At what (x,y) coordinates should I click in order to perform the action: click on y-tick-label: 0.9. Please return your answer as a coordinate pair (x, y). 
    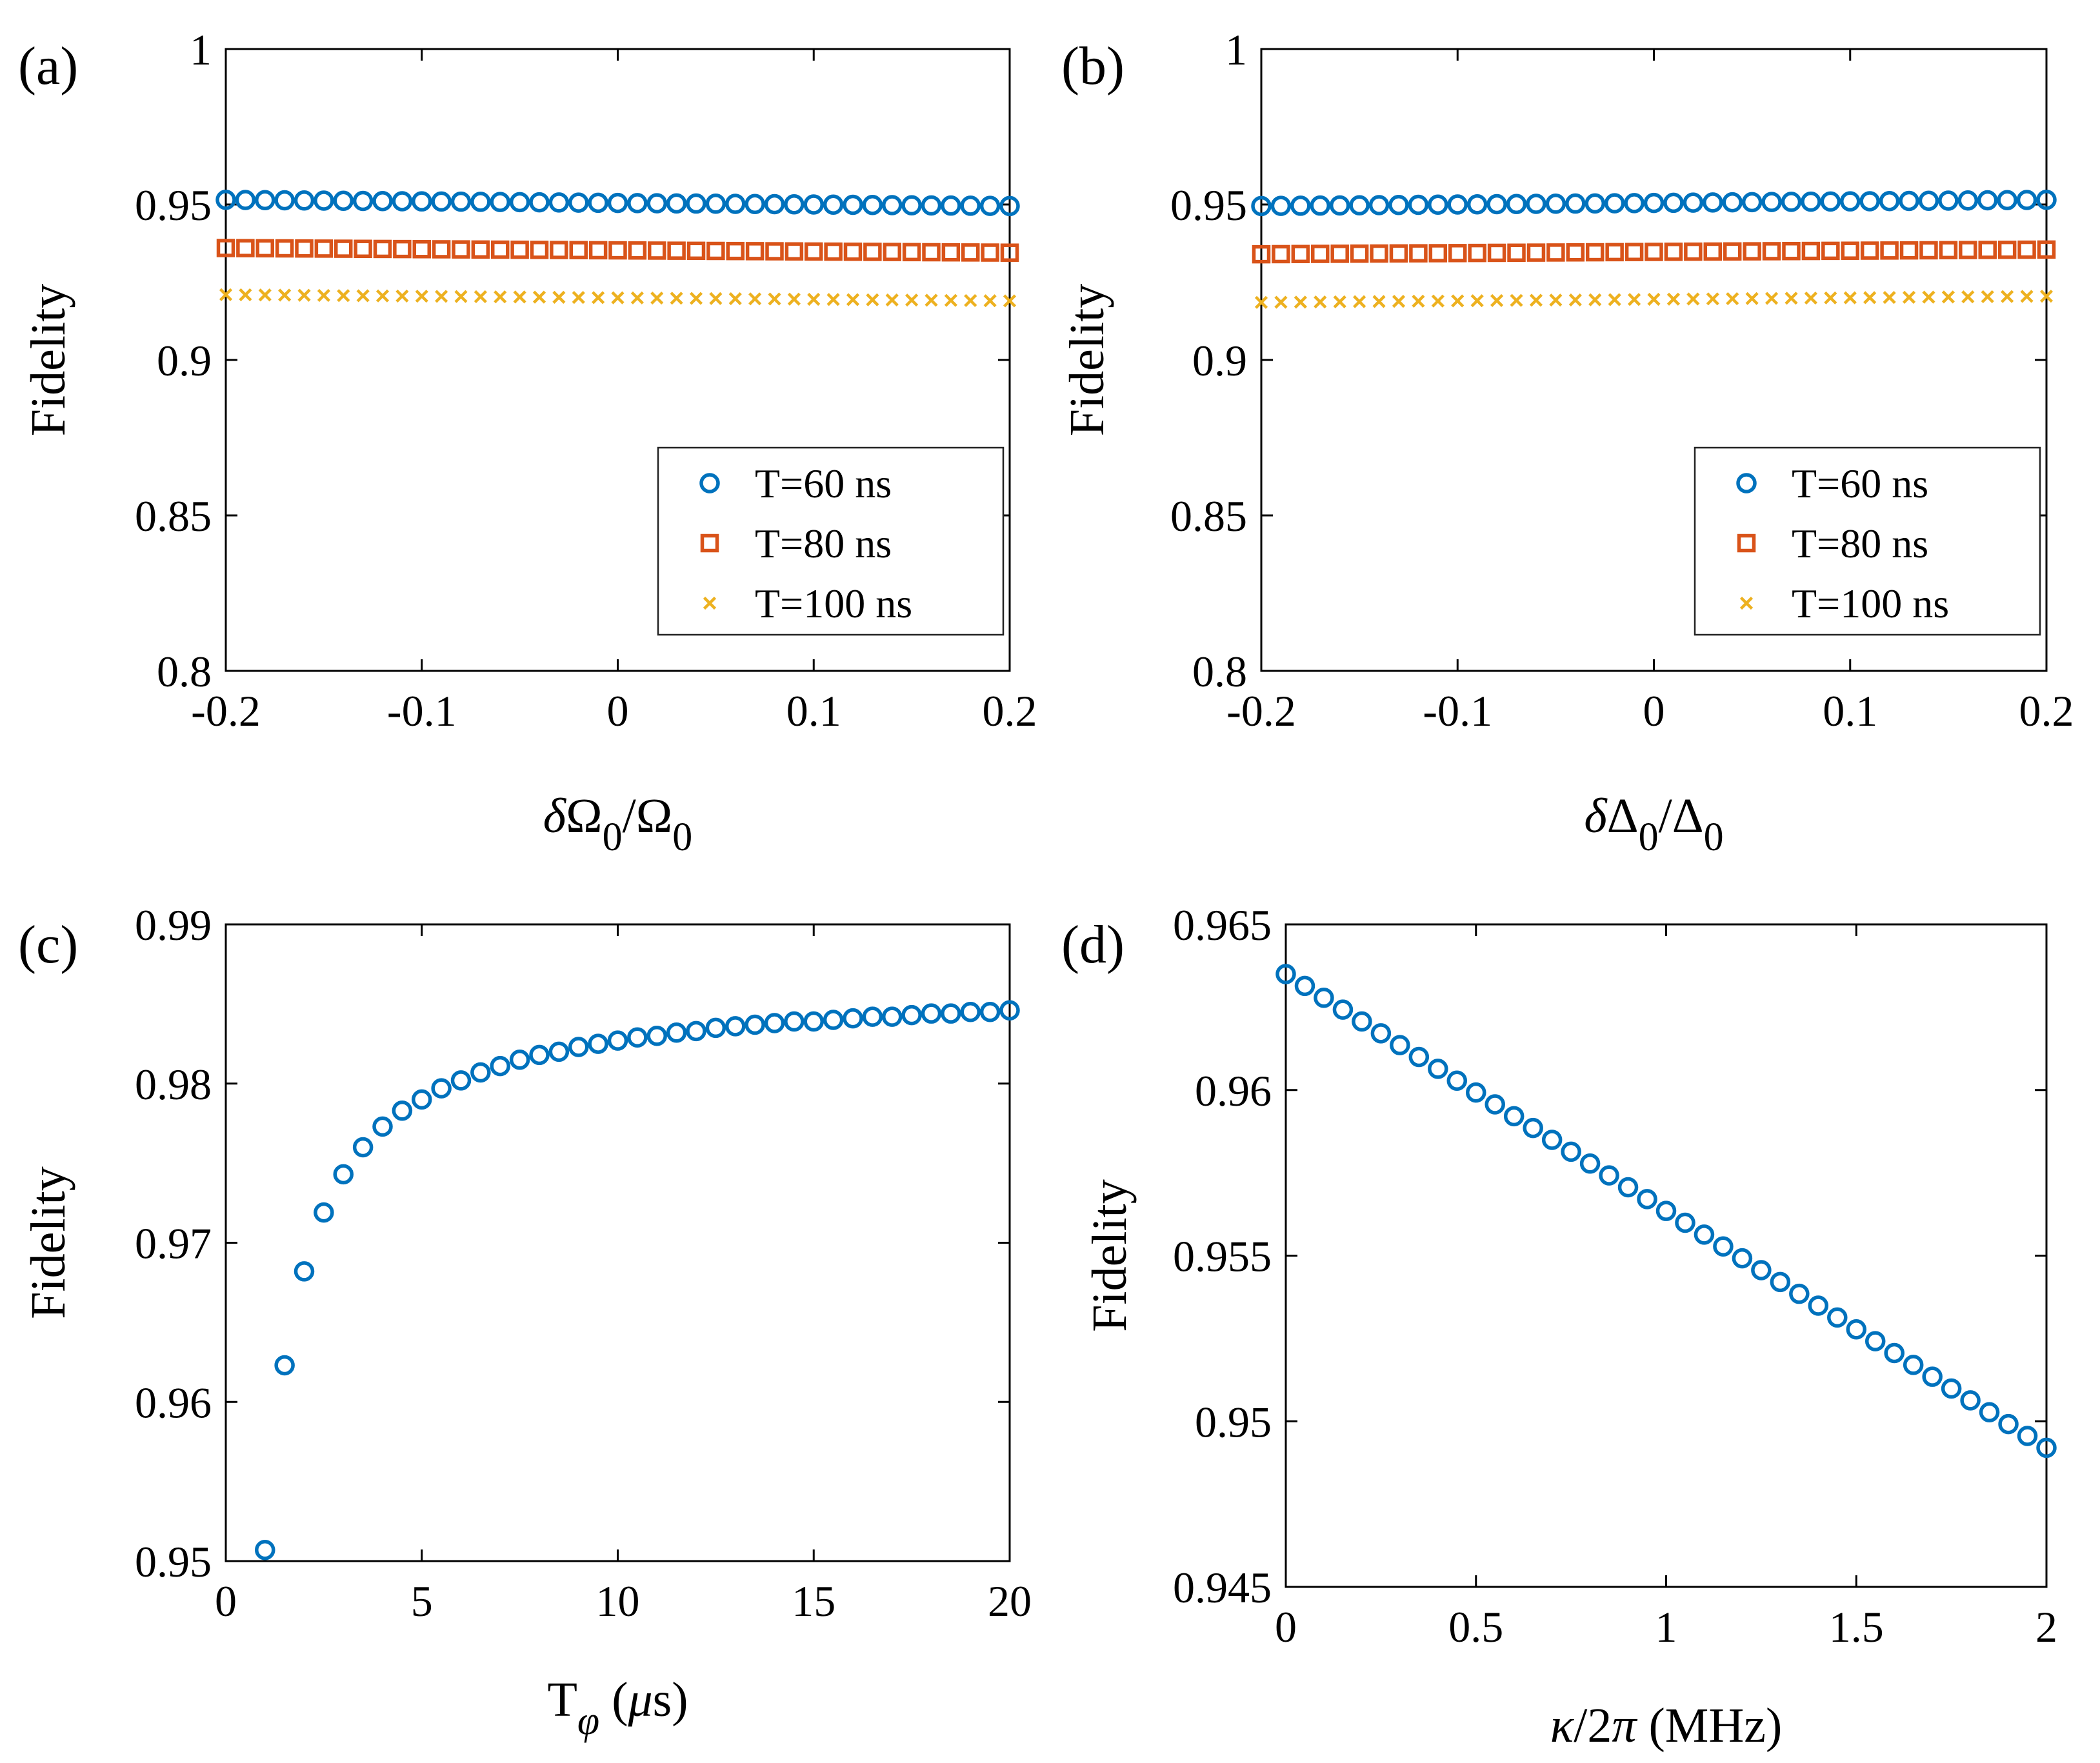
    Looking at the image, I should click on (1219, 360).